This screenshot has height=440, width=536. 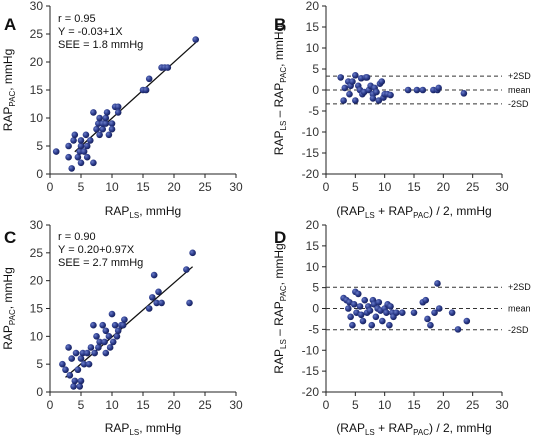 What do you see at coordinates (519, 90) in the screenshot?
I see `reference-label: mean` at bounding box center [519, 90].